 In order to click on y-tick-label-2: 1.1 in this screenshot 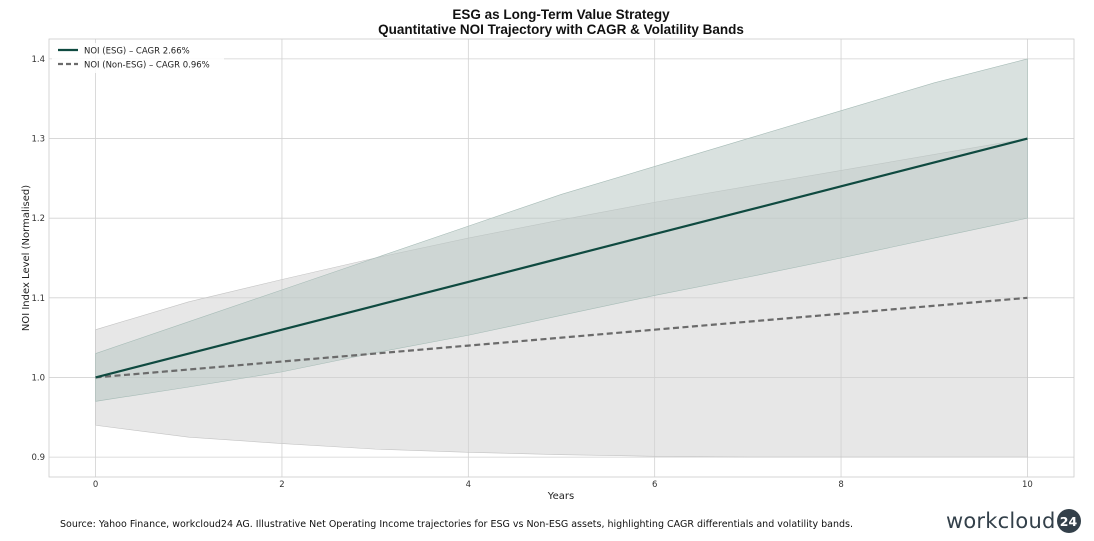, I will do `click(38, 299)`.